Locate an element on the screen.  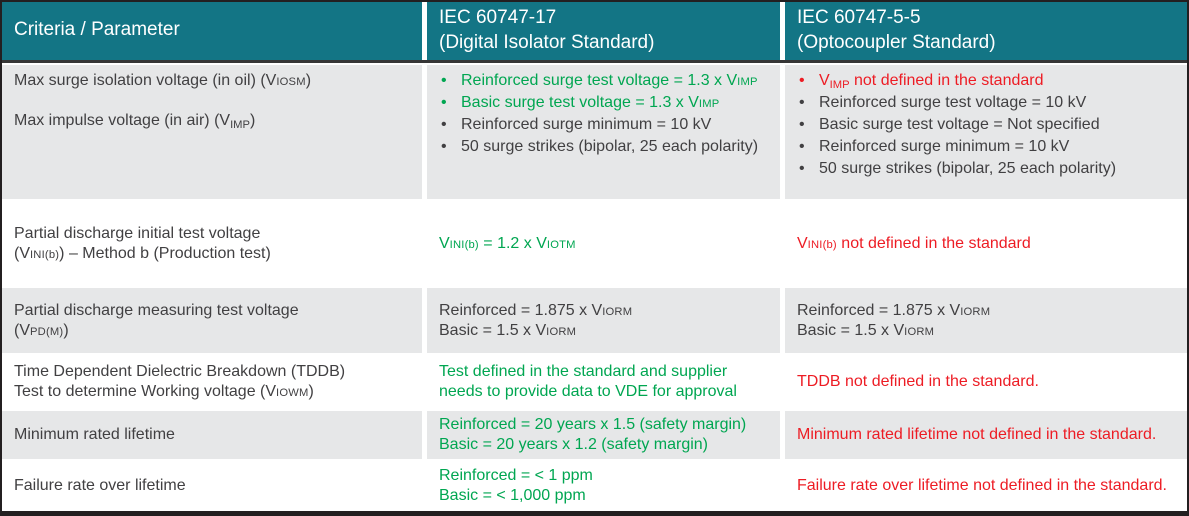
header-cell-iec-60747-5-5: IEC 60747-5-5 (Optocoupler Standard) is located at coordinates (986, 31).